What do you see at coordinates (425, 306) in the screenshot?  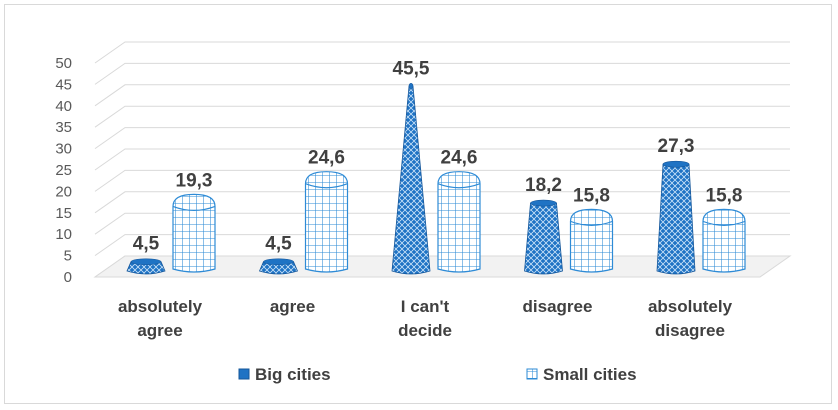 I see `category-label-line: I can't` at bounding box center [425, 306].